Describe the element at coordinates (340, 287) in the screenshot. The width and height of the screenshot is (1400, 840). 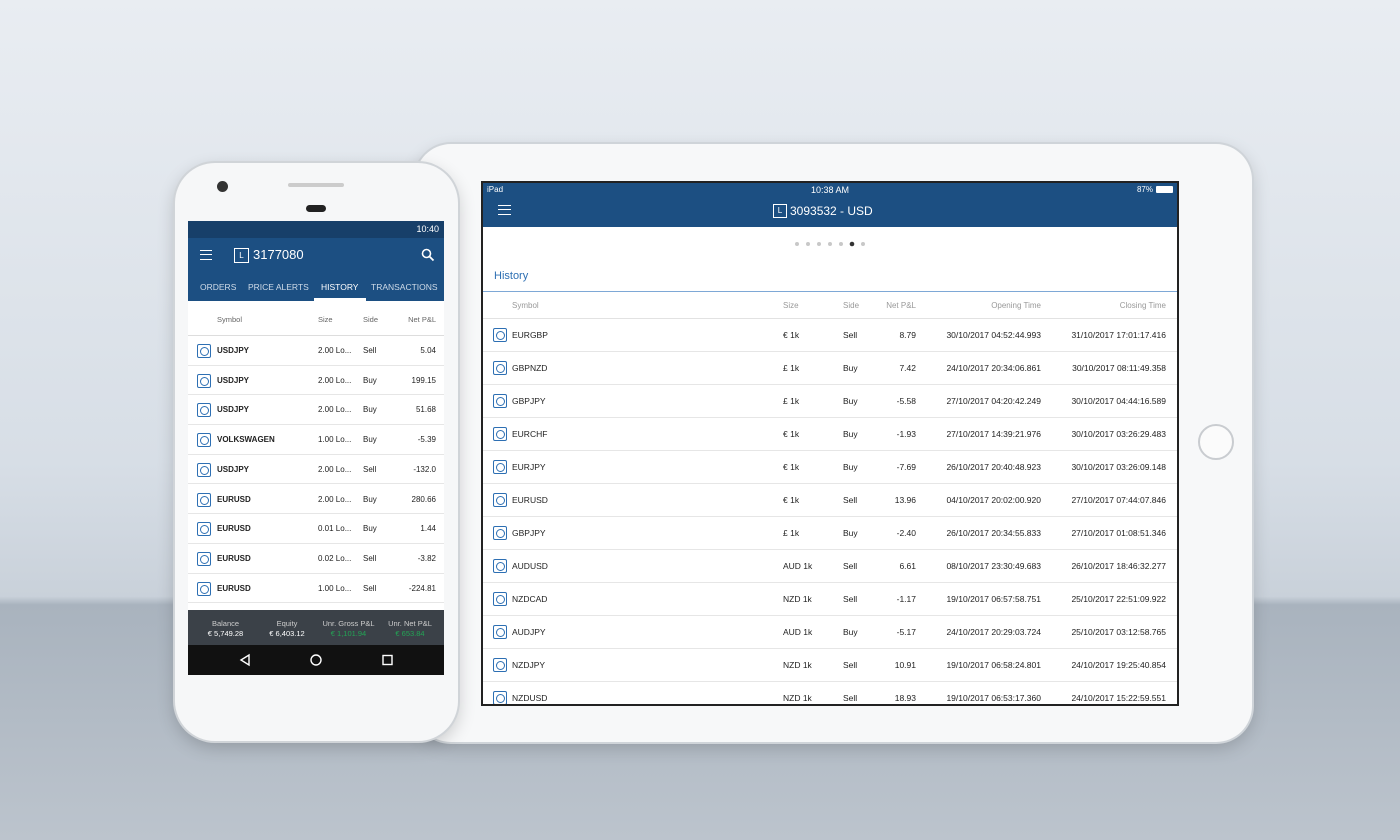
I see `tab: HISTORY` at that location.